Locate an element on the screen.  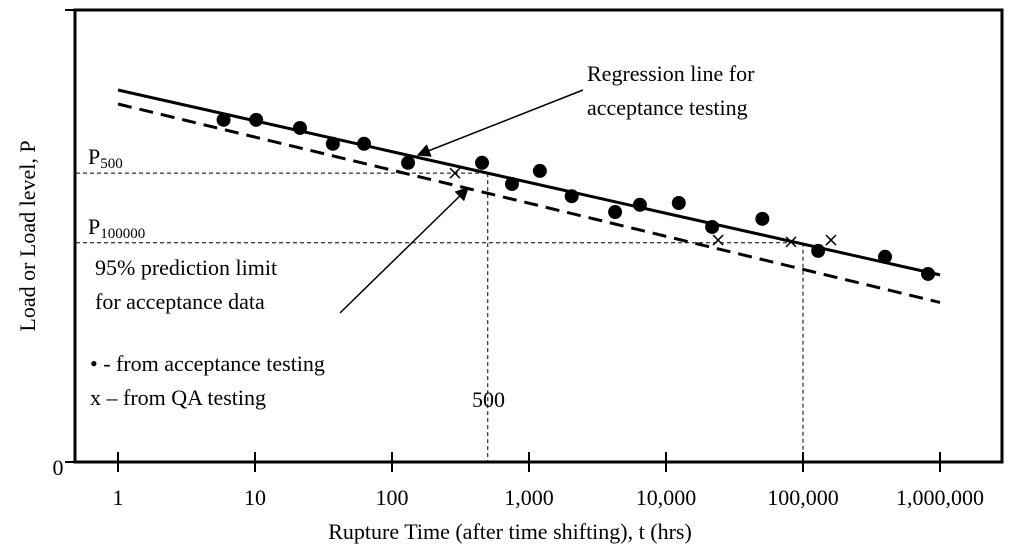
x-tick-label: 10 is located at coordinates (255, 497).